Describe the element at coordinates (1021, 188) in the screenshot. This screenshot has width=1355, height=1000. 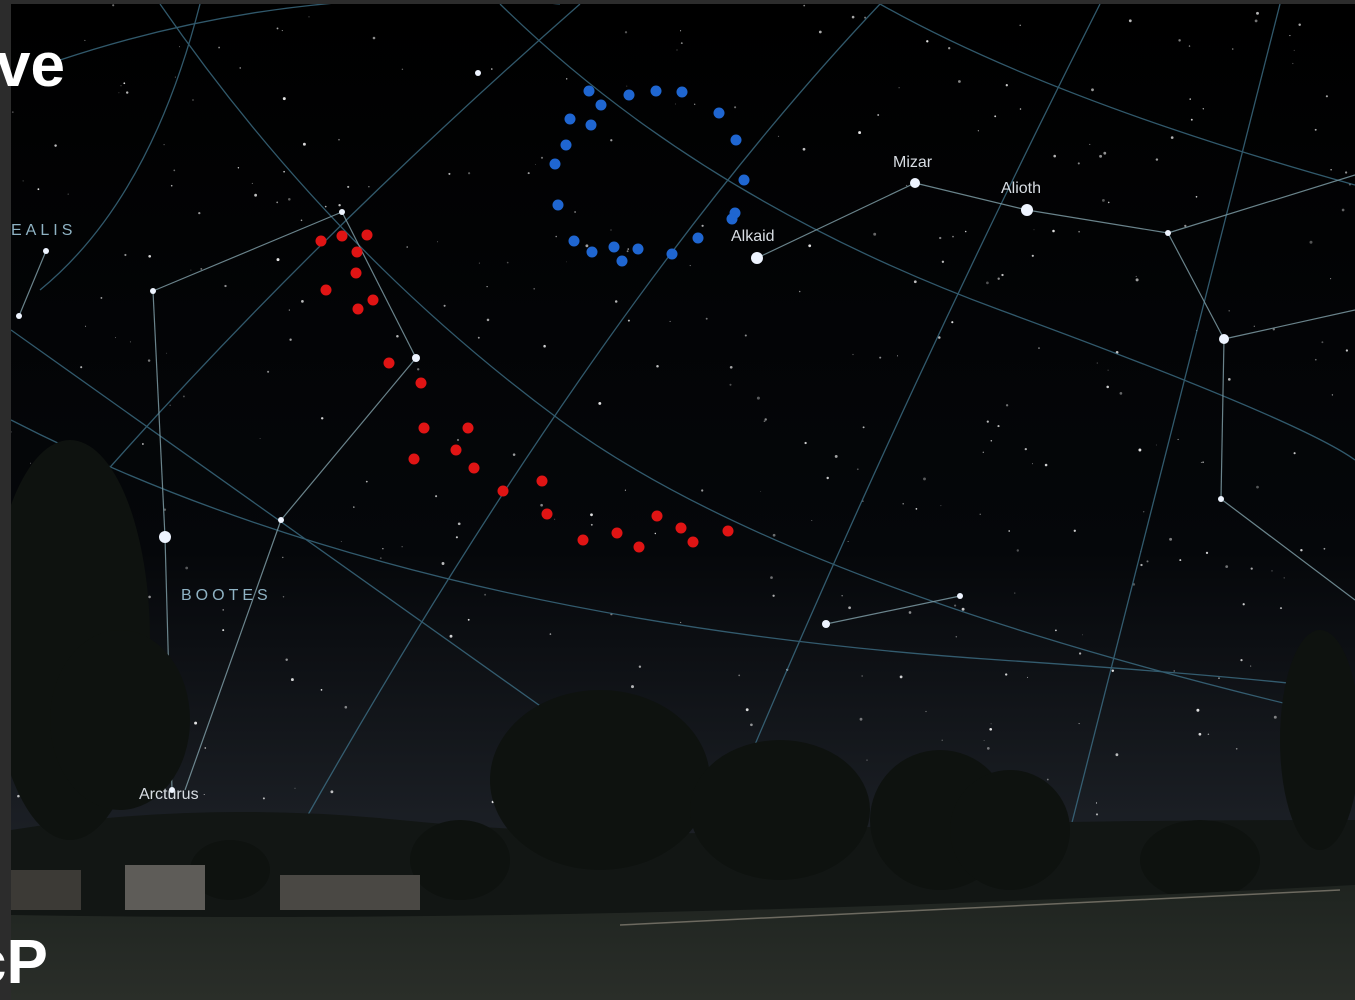
I see `star-label: Alioth` at that location.